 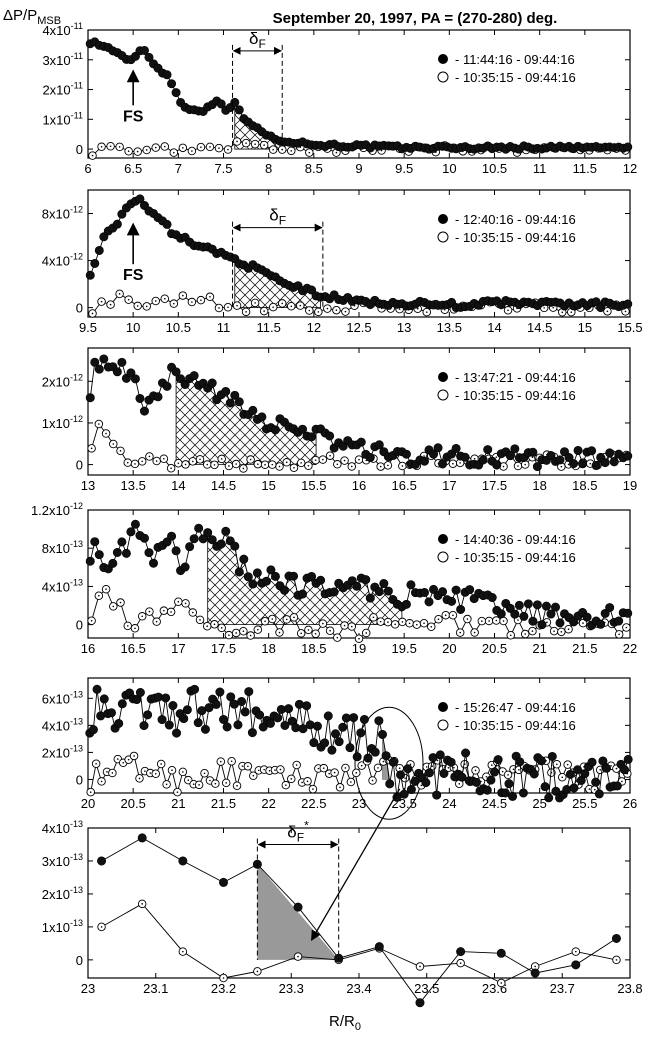 What do you see at coordinates (133, 327) in the screenshot?
I see `x-tick-label: 10` at bounding box center [133, 327].